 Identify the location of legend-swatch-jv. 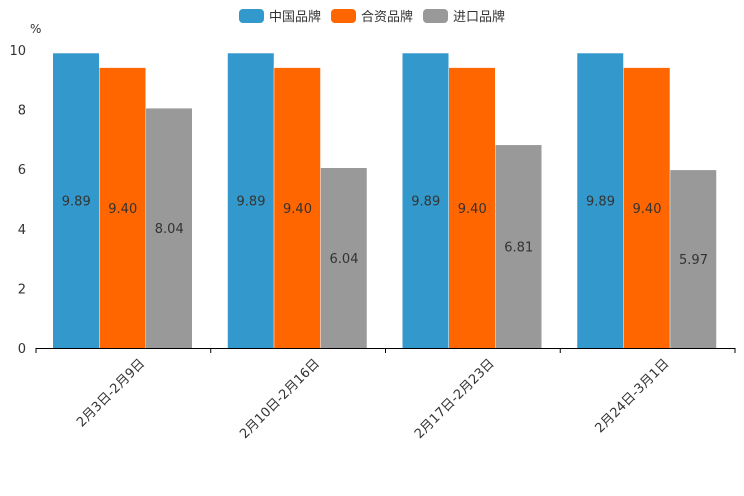
(343, 15).